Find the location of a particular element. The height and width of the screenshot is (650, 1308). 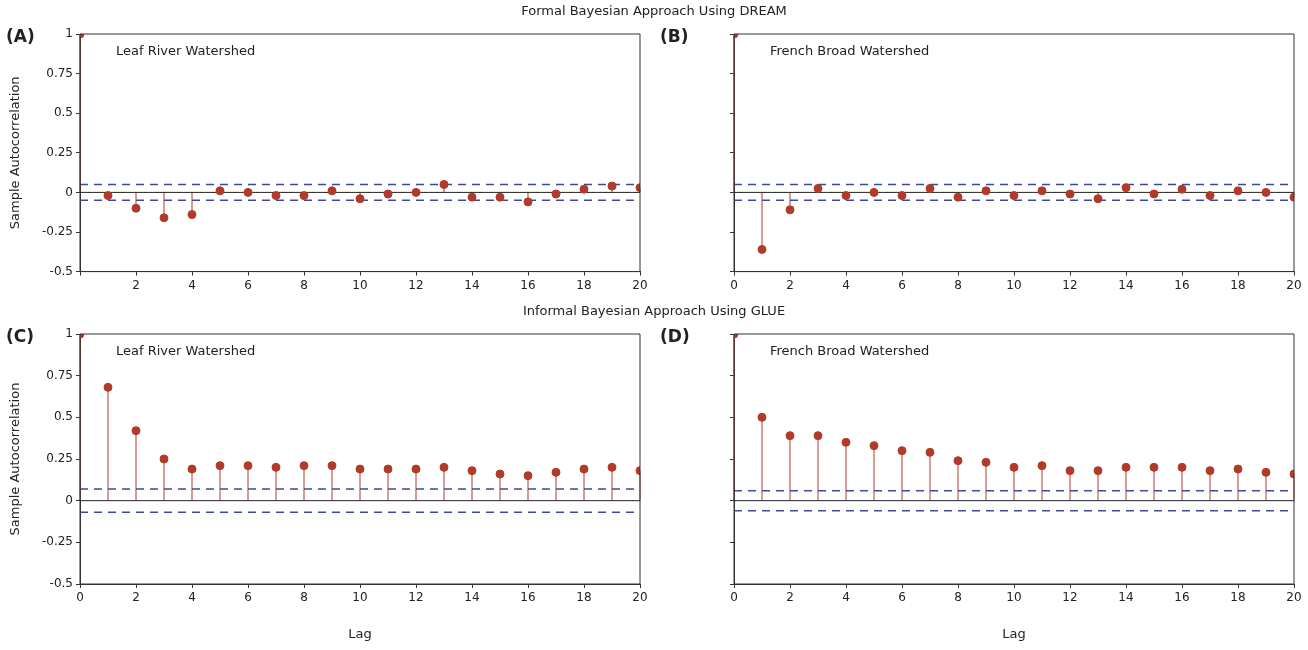

text: (A) is located at coordinates (20, 36).